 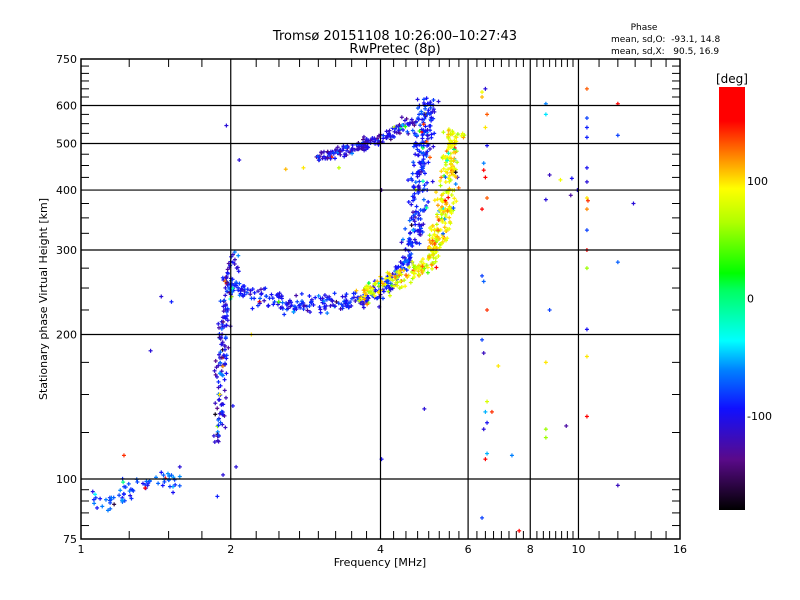 I want to click on y-tick-label: 600, so click(x=66, y=106).